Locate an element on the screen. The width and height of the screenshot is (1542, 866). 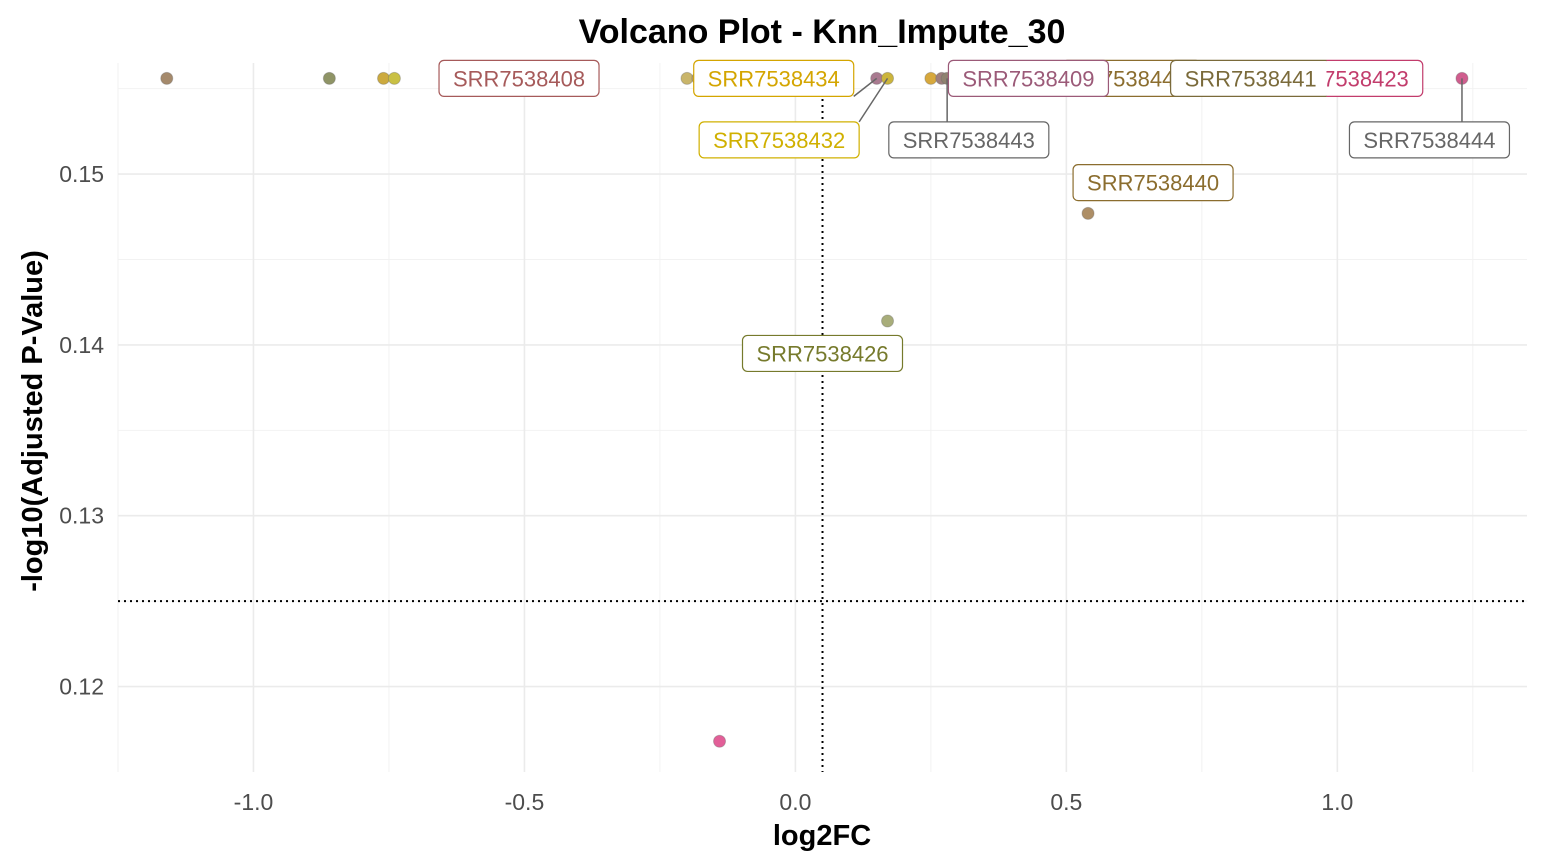
point-label-text: SRR7538441 is located at coordinates (1251, 78).